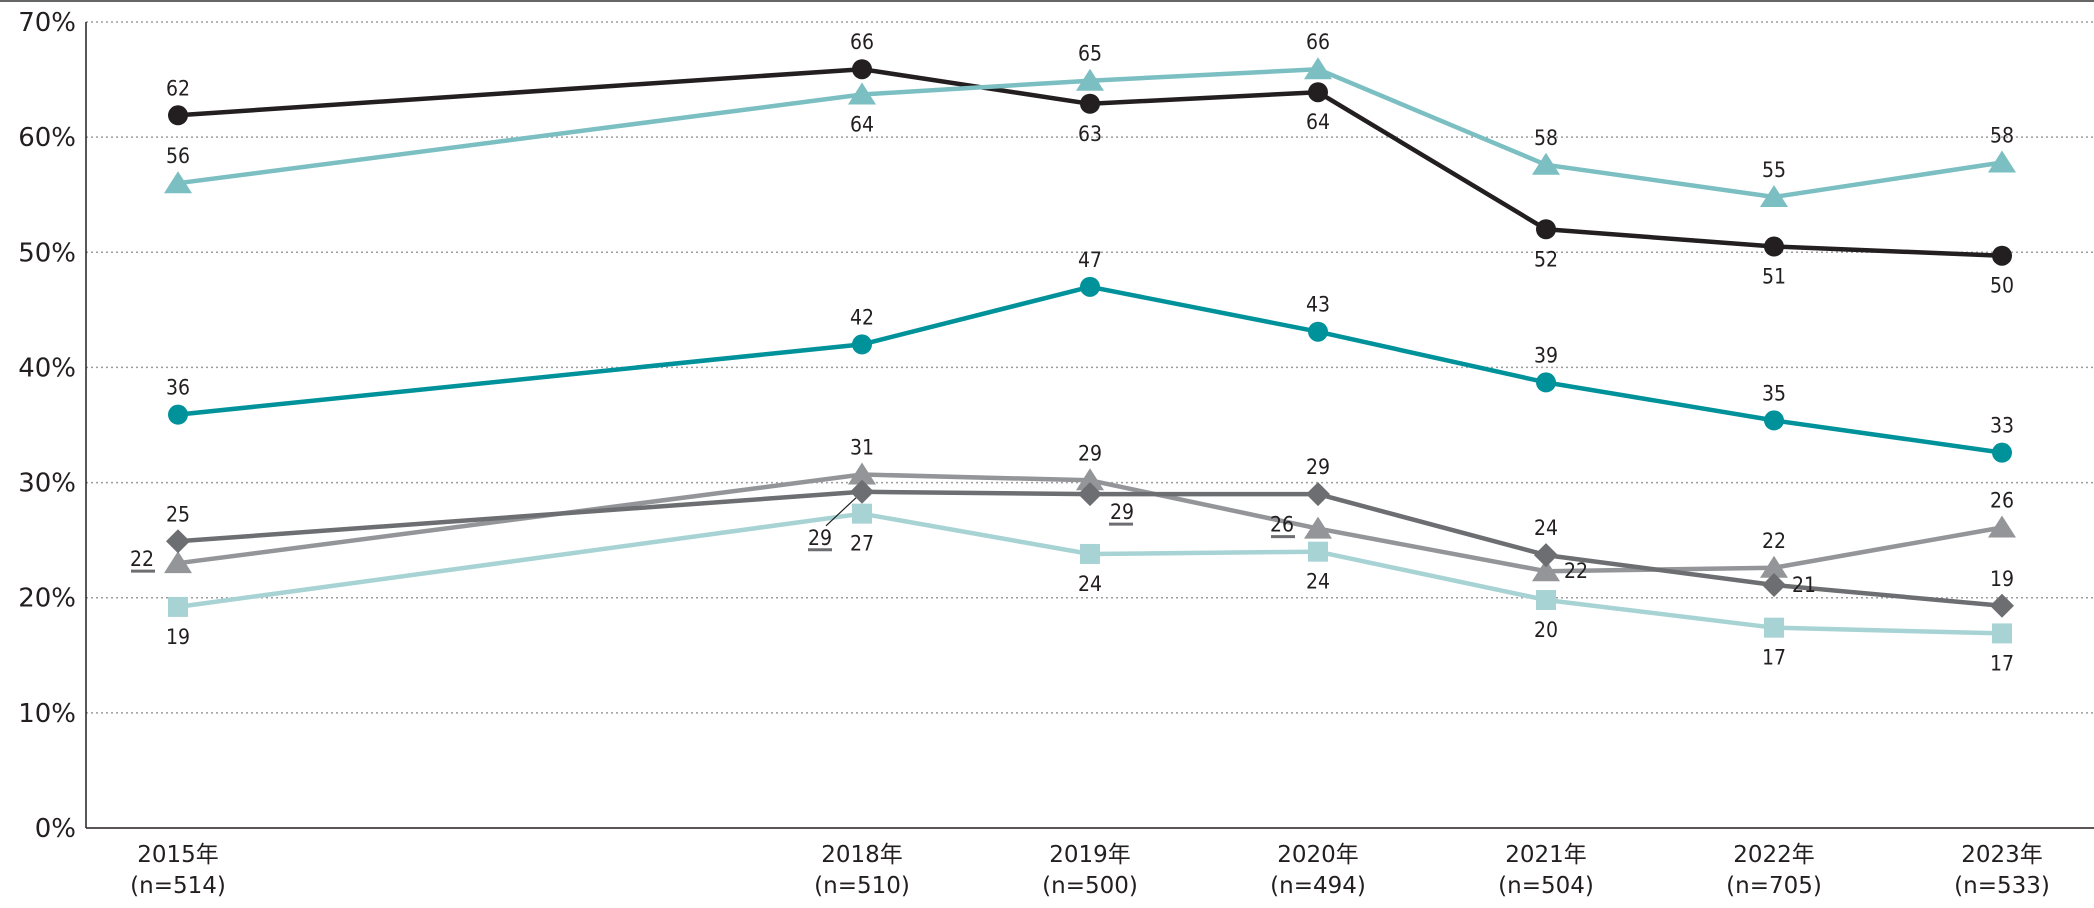 The width and height of the screenshot is (2094, 908). Describe the element at coordinates (1546, 355) in the screenshot. I see `data-label: 39` at that location.